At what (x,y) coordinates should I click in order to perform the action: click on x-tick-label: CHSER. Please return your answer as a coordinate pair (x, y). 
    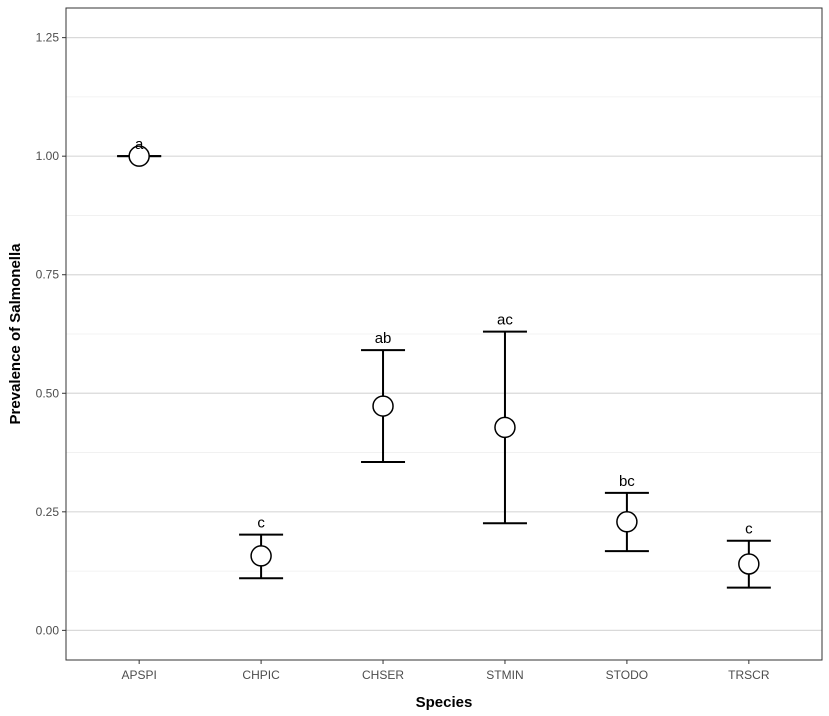
    Looking at the image, I should click on (383, 675).